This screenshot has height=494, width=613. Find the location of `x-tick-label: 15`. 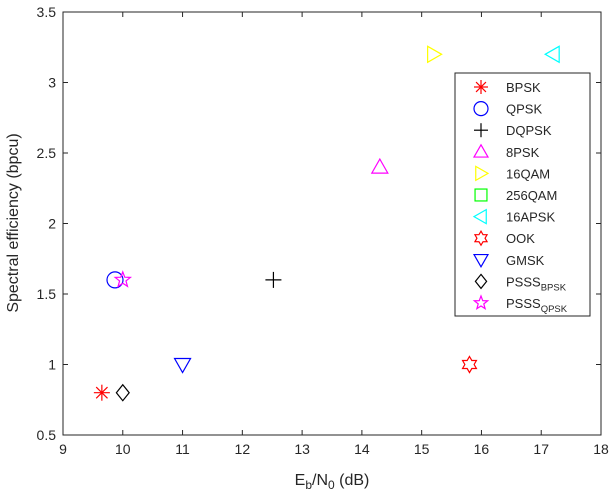

x-tick-label: 15 is located at coordinates (422, 449).